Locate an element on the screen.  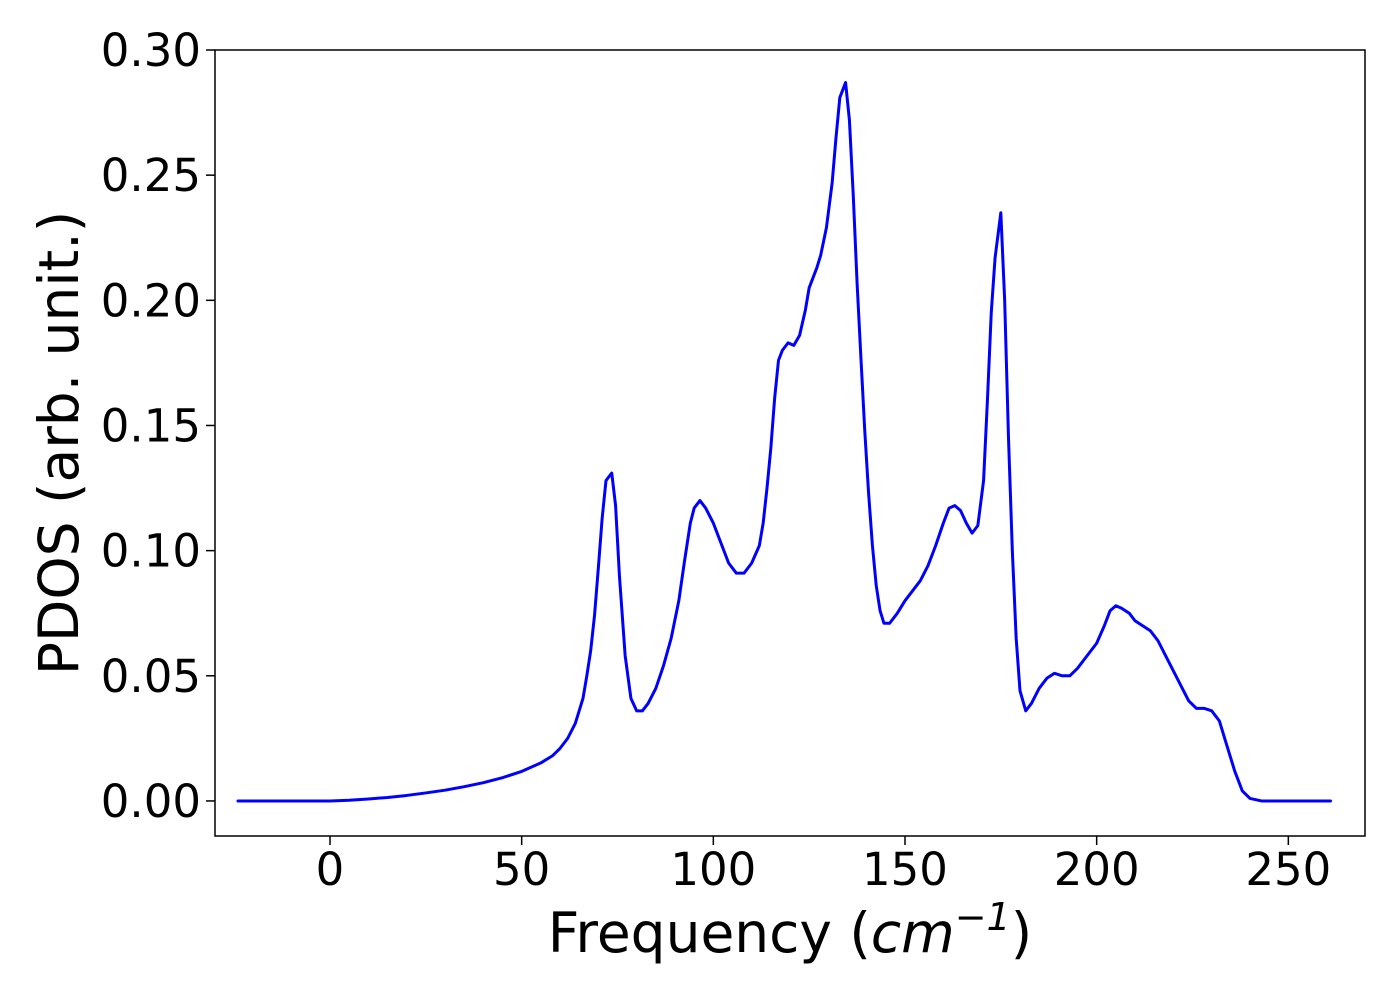
y-axis: 0.00 0.05 0.10 0.15 0.20 0.25 0.30 is located at coordinates (158, 426).